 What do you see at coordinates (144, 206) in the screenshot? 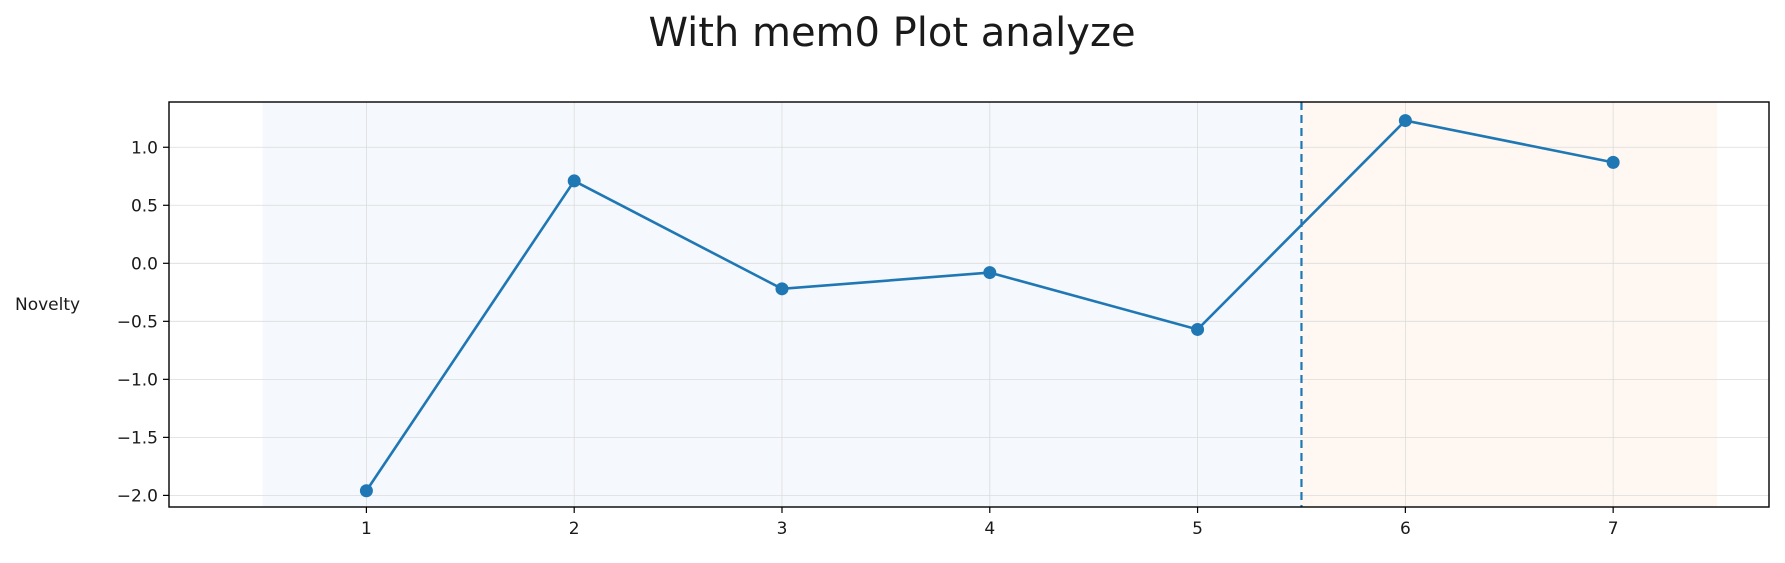
I see `y-tick-label: 0.5` at bounding box center [144, 206].